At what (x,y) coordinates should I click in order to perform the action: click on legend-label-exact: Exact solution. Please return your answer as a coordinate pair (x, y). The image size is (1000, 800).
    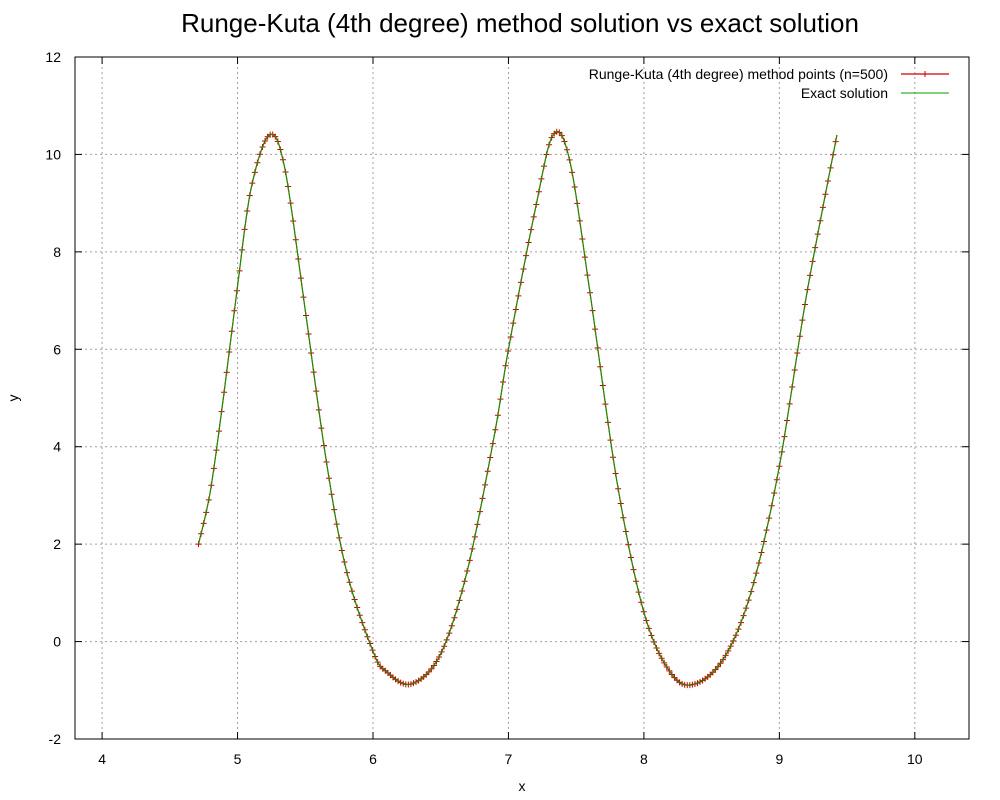
    Looking at the image, I should click on (844, 93).